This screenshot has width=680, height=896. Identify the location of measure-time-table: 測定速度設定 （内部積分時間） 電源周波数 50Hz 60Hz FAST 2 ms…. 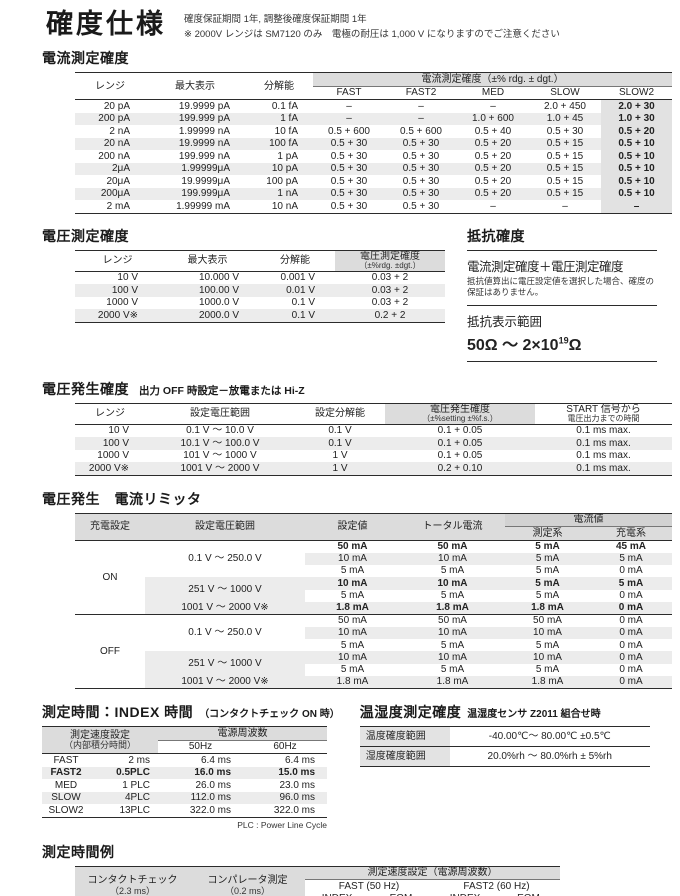
(185, 772).